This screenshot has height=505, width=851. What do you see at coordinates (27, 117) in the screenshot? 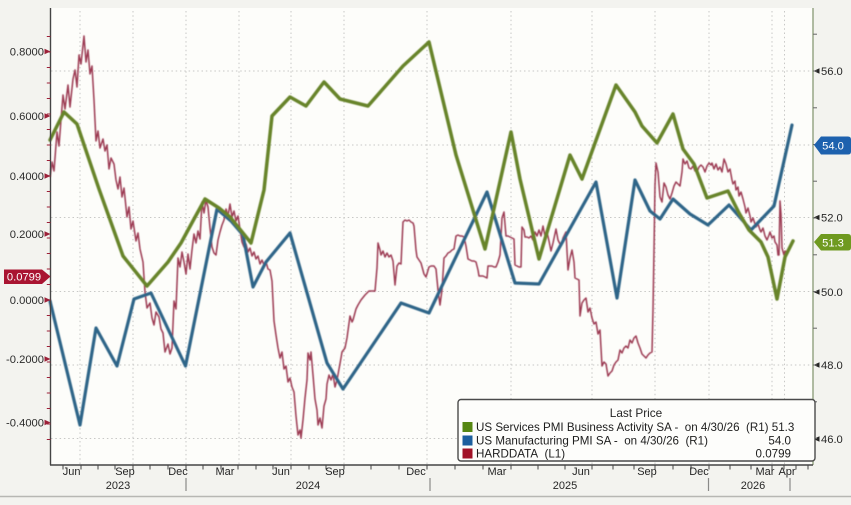
I see `svg-text: 0.6000` at bounding box center [27, 117].